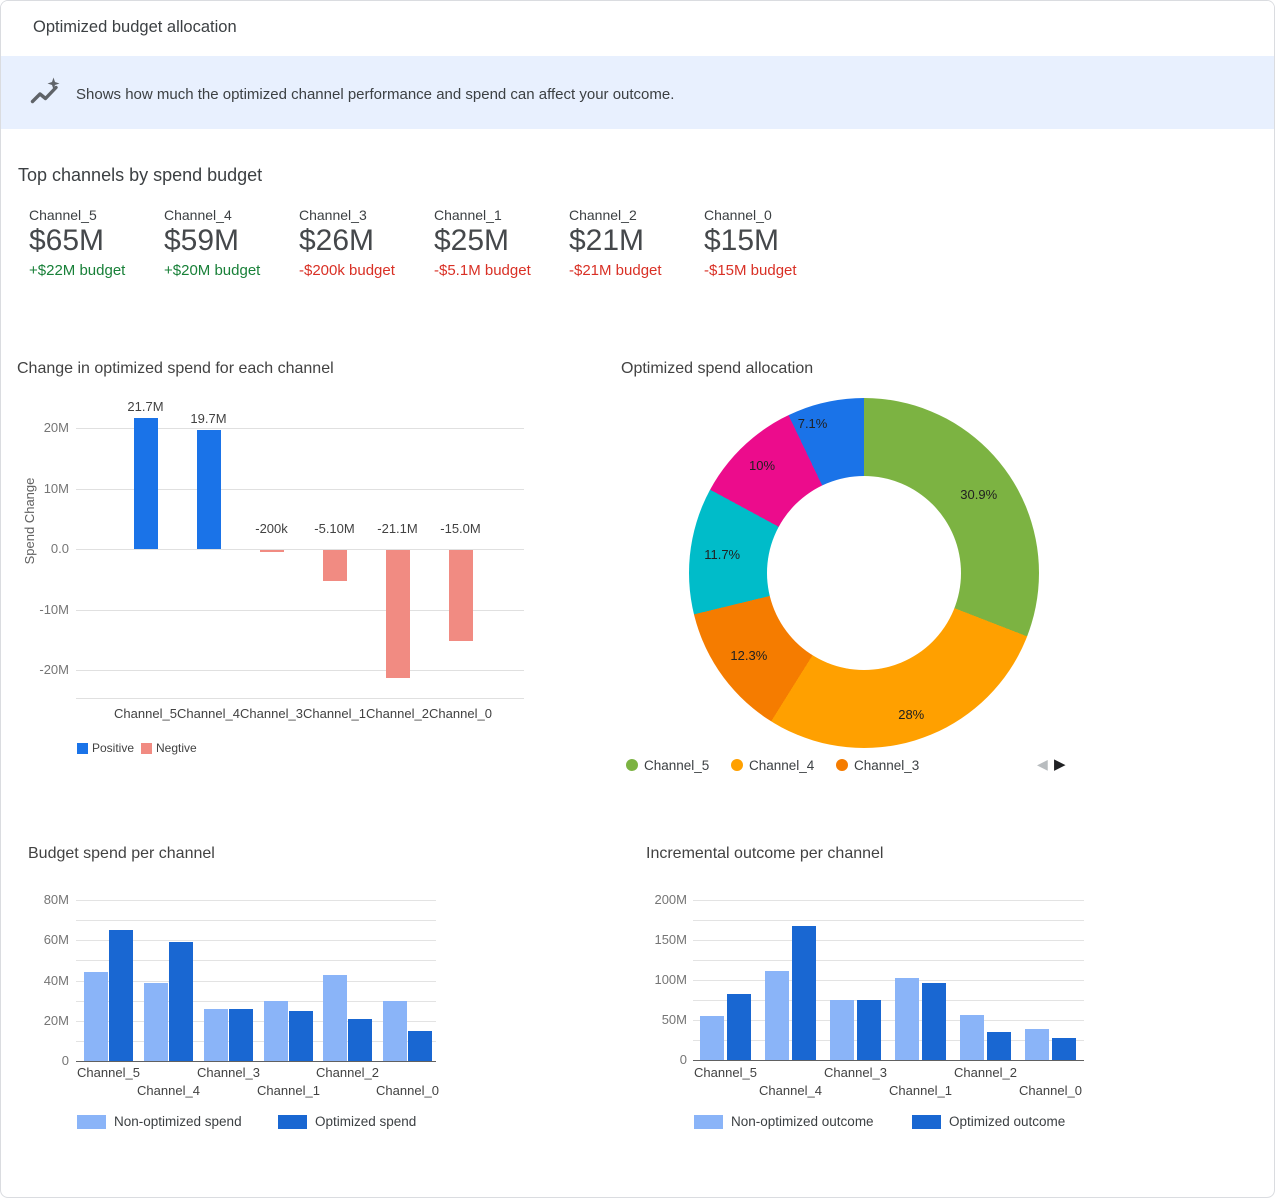  I want to click on channel-budget-delta: -$5.1M budget, so click(482, 270).